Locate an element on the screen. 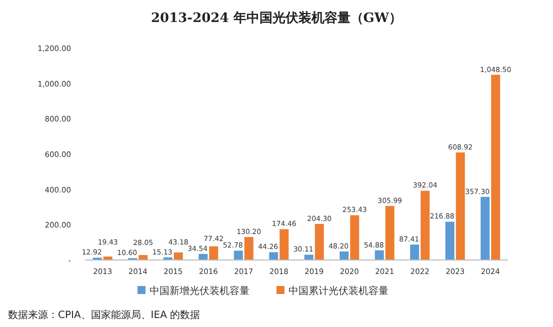 The width and height of the screenshot is (553, 327). chart-title: 2013-2024 年中国光伏装机容量（GW） is located at coordinates (276, 18).